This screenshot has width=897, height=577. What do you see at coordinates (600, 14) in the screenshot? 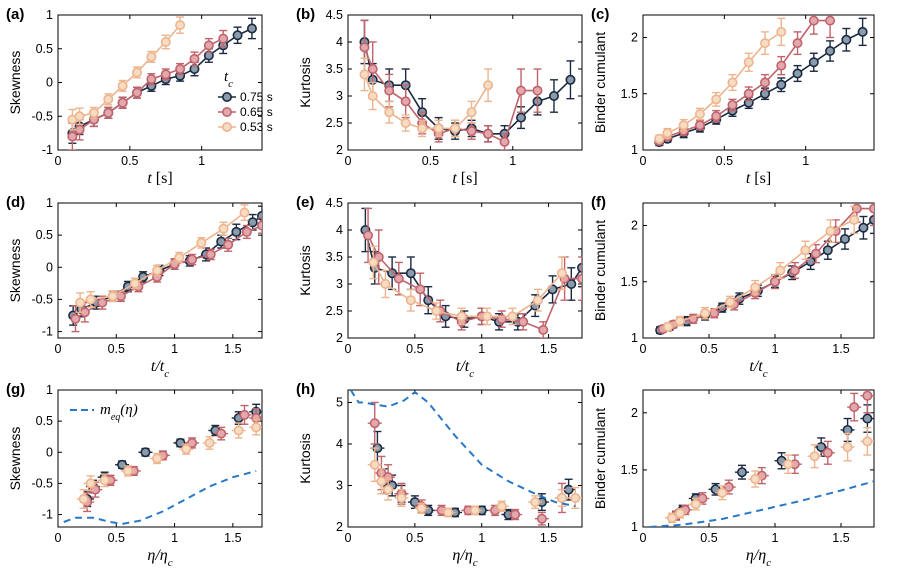
I see `panel-label: (c)` at bounding box center [600, 14].